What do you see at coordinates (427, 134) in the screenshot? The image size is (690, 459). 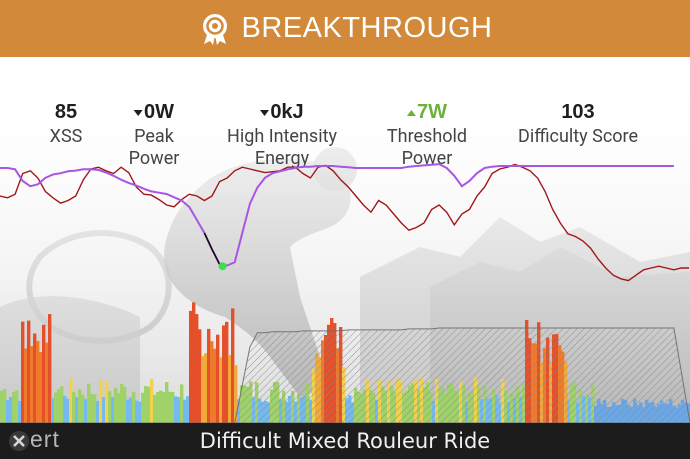 I see `stat-threshold-power: 7W Threshold Power` at bounding box center [427, 134].